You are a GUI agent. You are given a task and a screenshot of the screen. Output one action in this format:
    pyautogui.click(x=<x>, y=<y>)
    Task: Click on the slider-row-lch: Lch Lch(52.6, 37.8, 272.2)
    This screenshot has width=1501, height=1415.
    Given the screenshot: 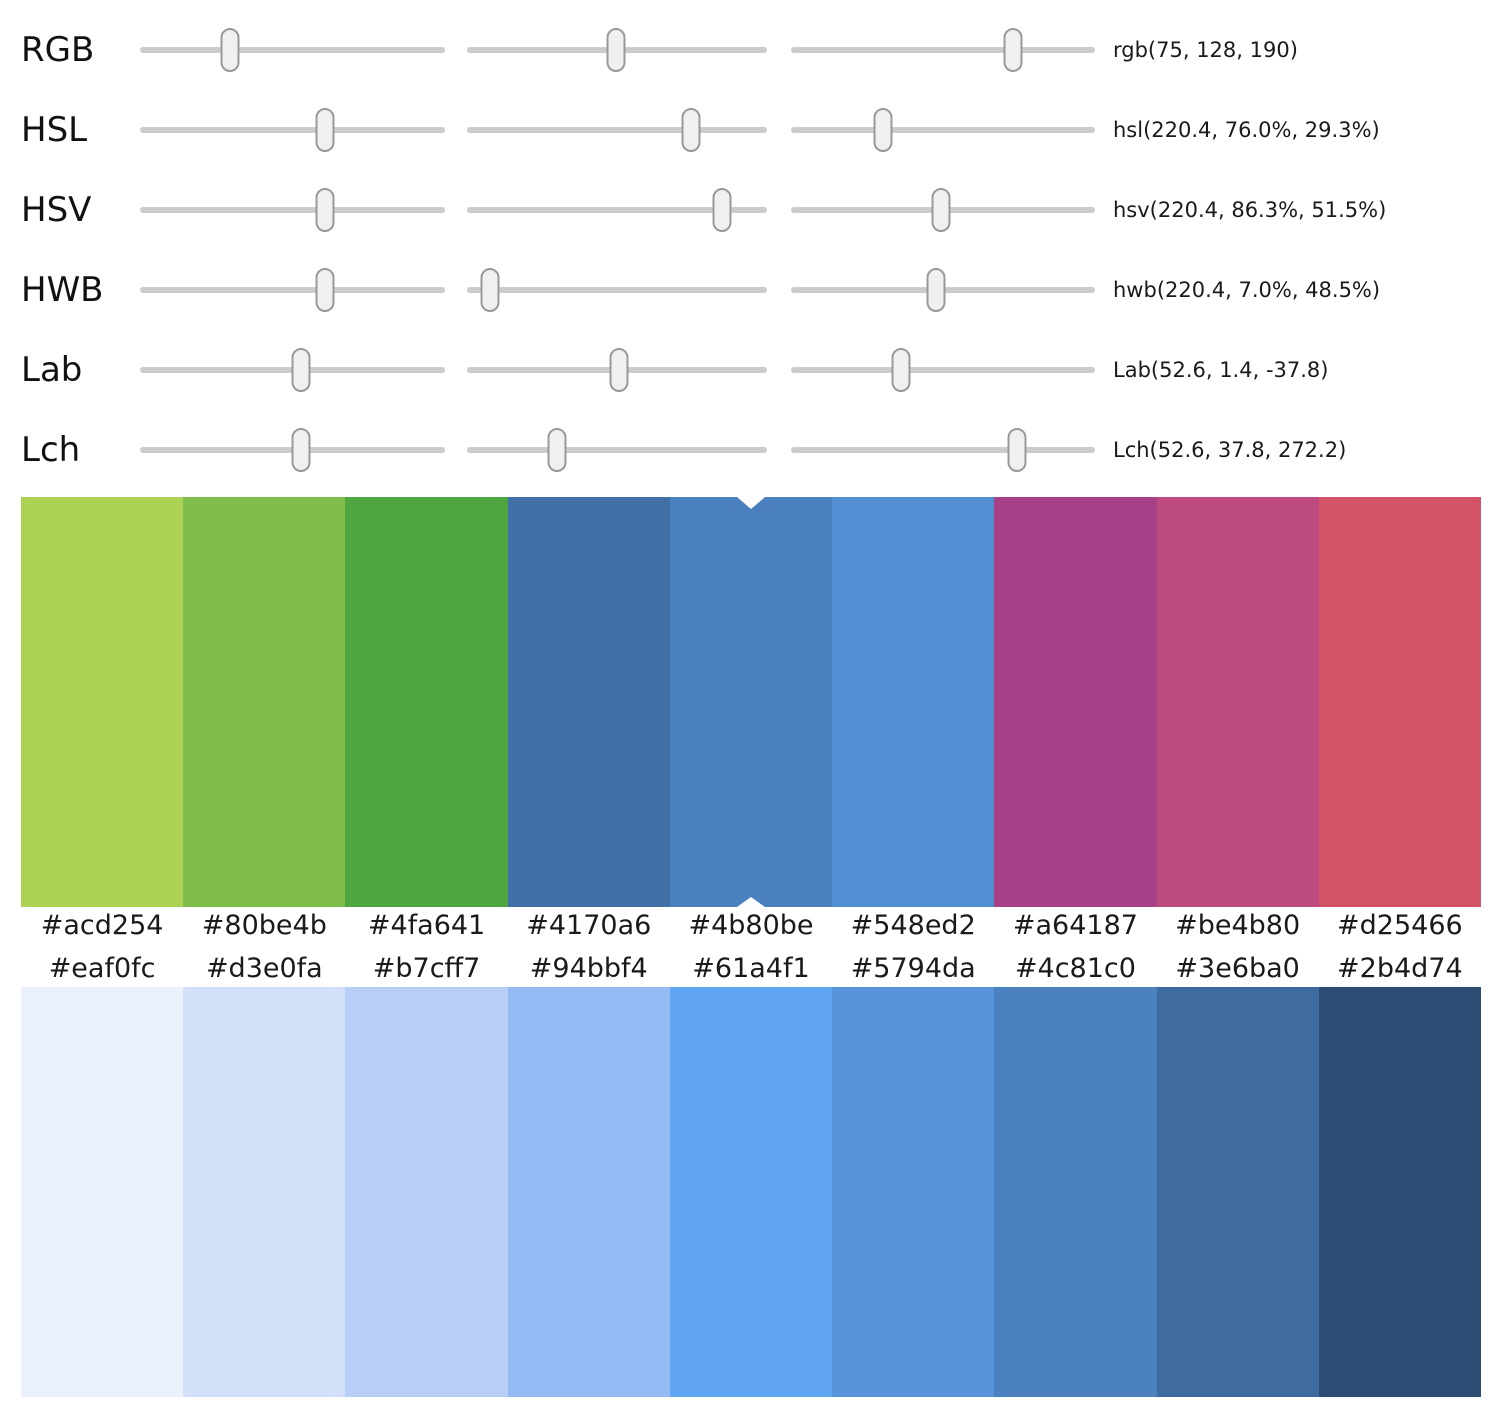 What is the action you would take?
    pyautogui.click(x=750, y=450)
    